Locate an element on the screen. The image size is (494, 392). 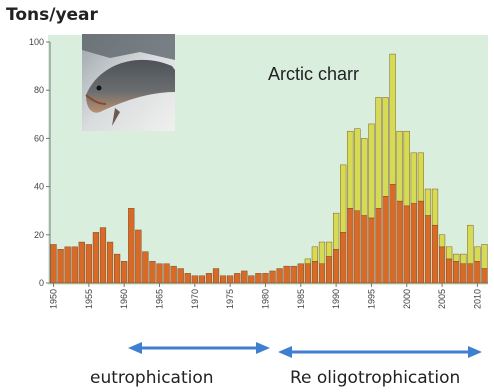
fish-photo is located at coordinates (128, 82).